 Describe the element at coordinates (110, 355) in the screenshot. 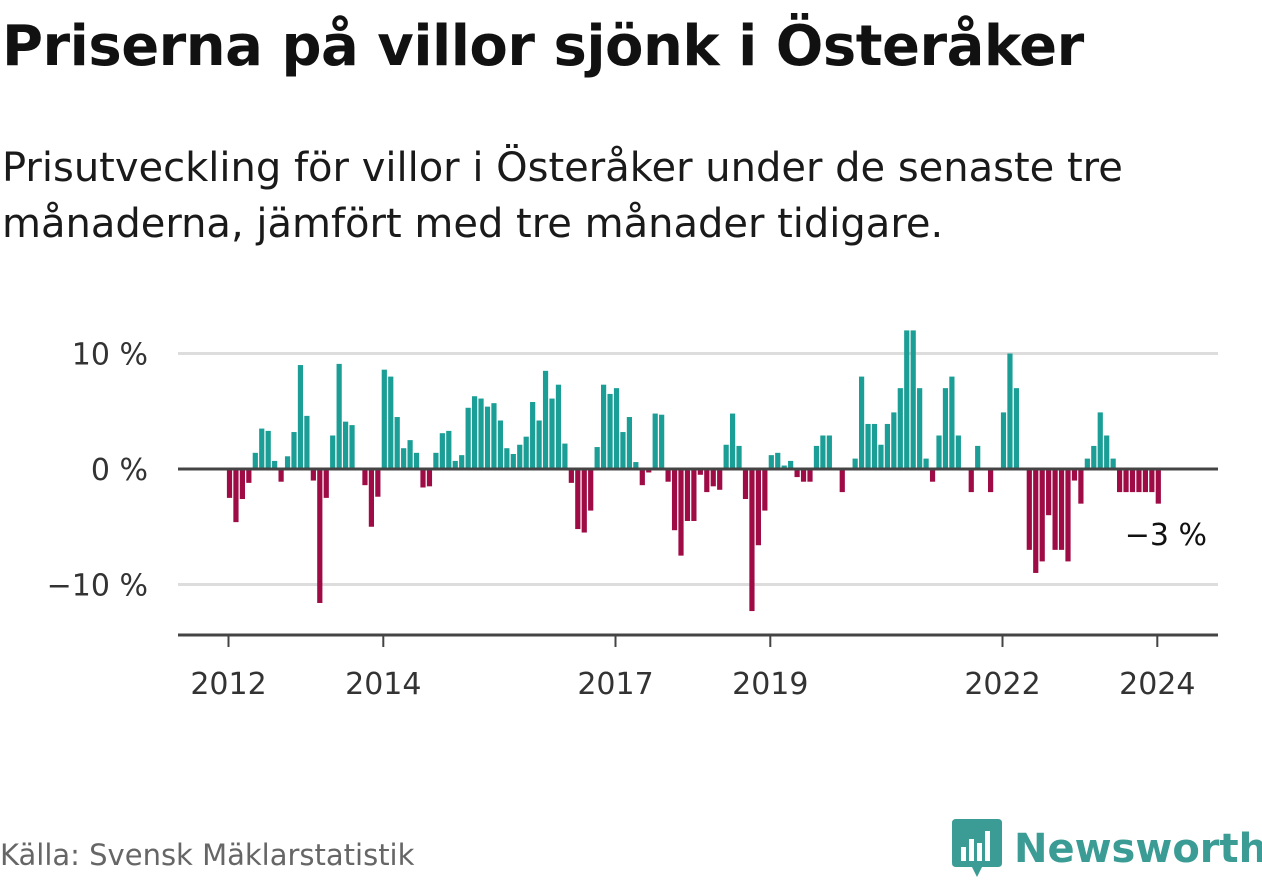

I see `y-tick-label: 10 %` at that location.